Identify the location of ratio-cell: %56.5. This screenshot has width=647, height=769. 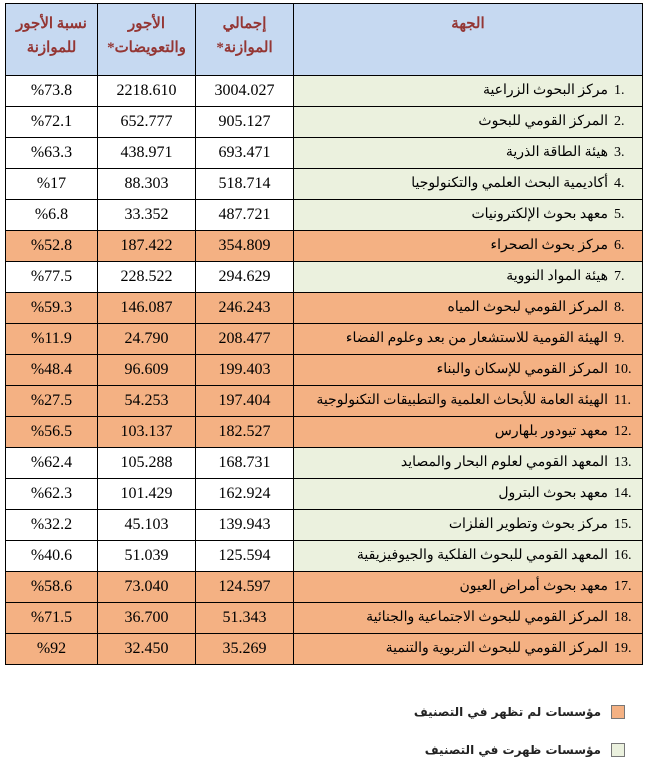
(51, 432).